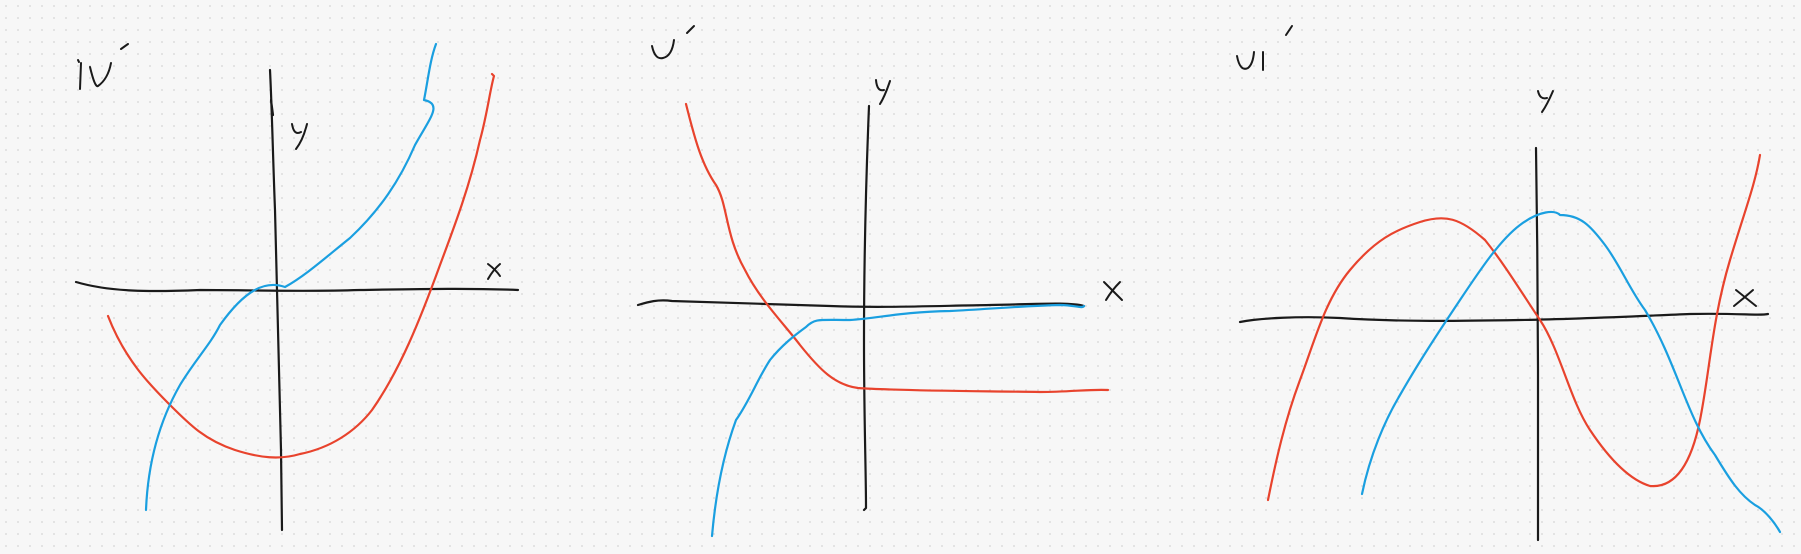 Image resolution: width=1801 pixels, height=554 pixels. What do you see at coordinates (494, 271) in the screenshot?
I see `panel-iv-x-label` at bounding box center [494, 271].